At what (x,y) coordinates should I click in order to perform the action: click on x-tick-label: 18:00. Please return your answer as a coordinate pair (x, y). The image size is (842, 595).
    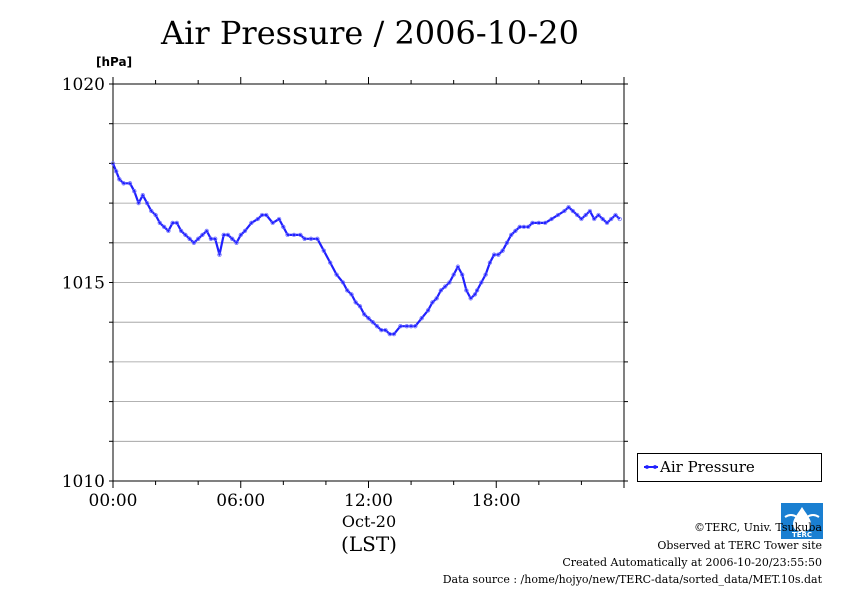
    Looking at the image, I should click on (496, 501).